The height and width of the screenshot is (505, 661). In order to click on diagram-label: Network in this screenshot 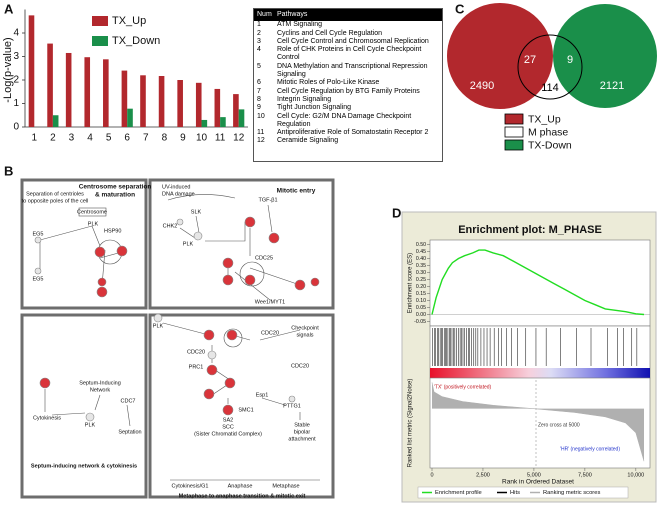, I will do `click(100, 390)`.